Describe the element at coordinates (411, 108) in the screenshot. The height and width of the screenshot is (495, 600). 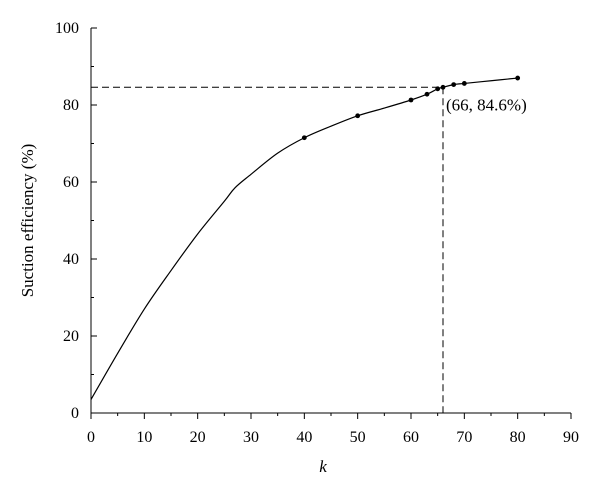
I see `data-markers` at that location.